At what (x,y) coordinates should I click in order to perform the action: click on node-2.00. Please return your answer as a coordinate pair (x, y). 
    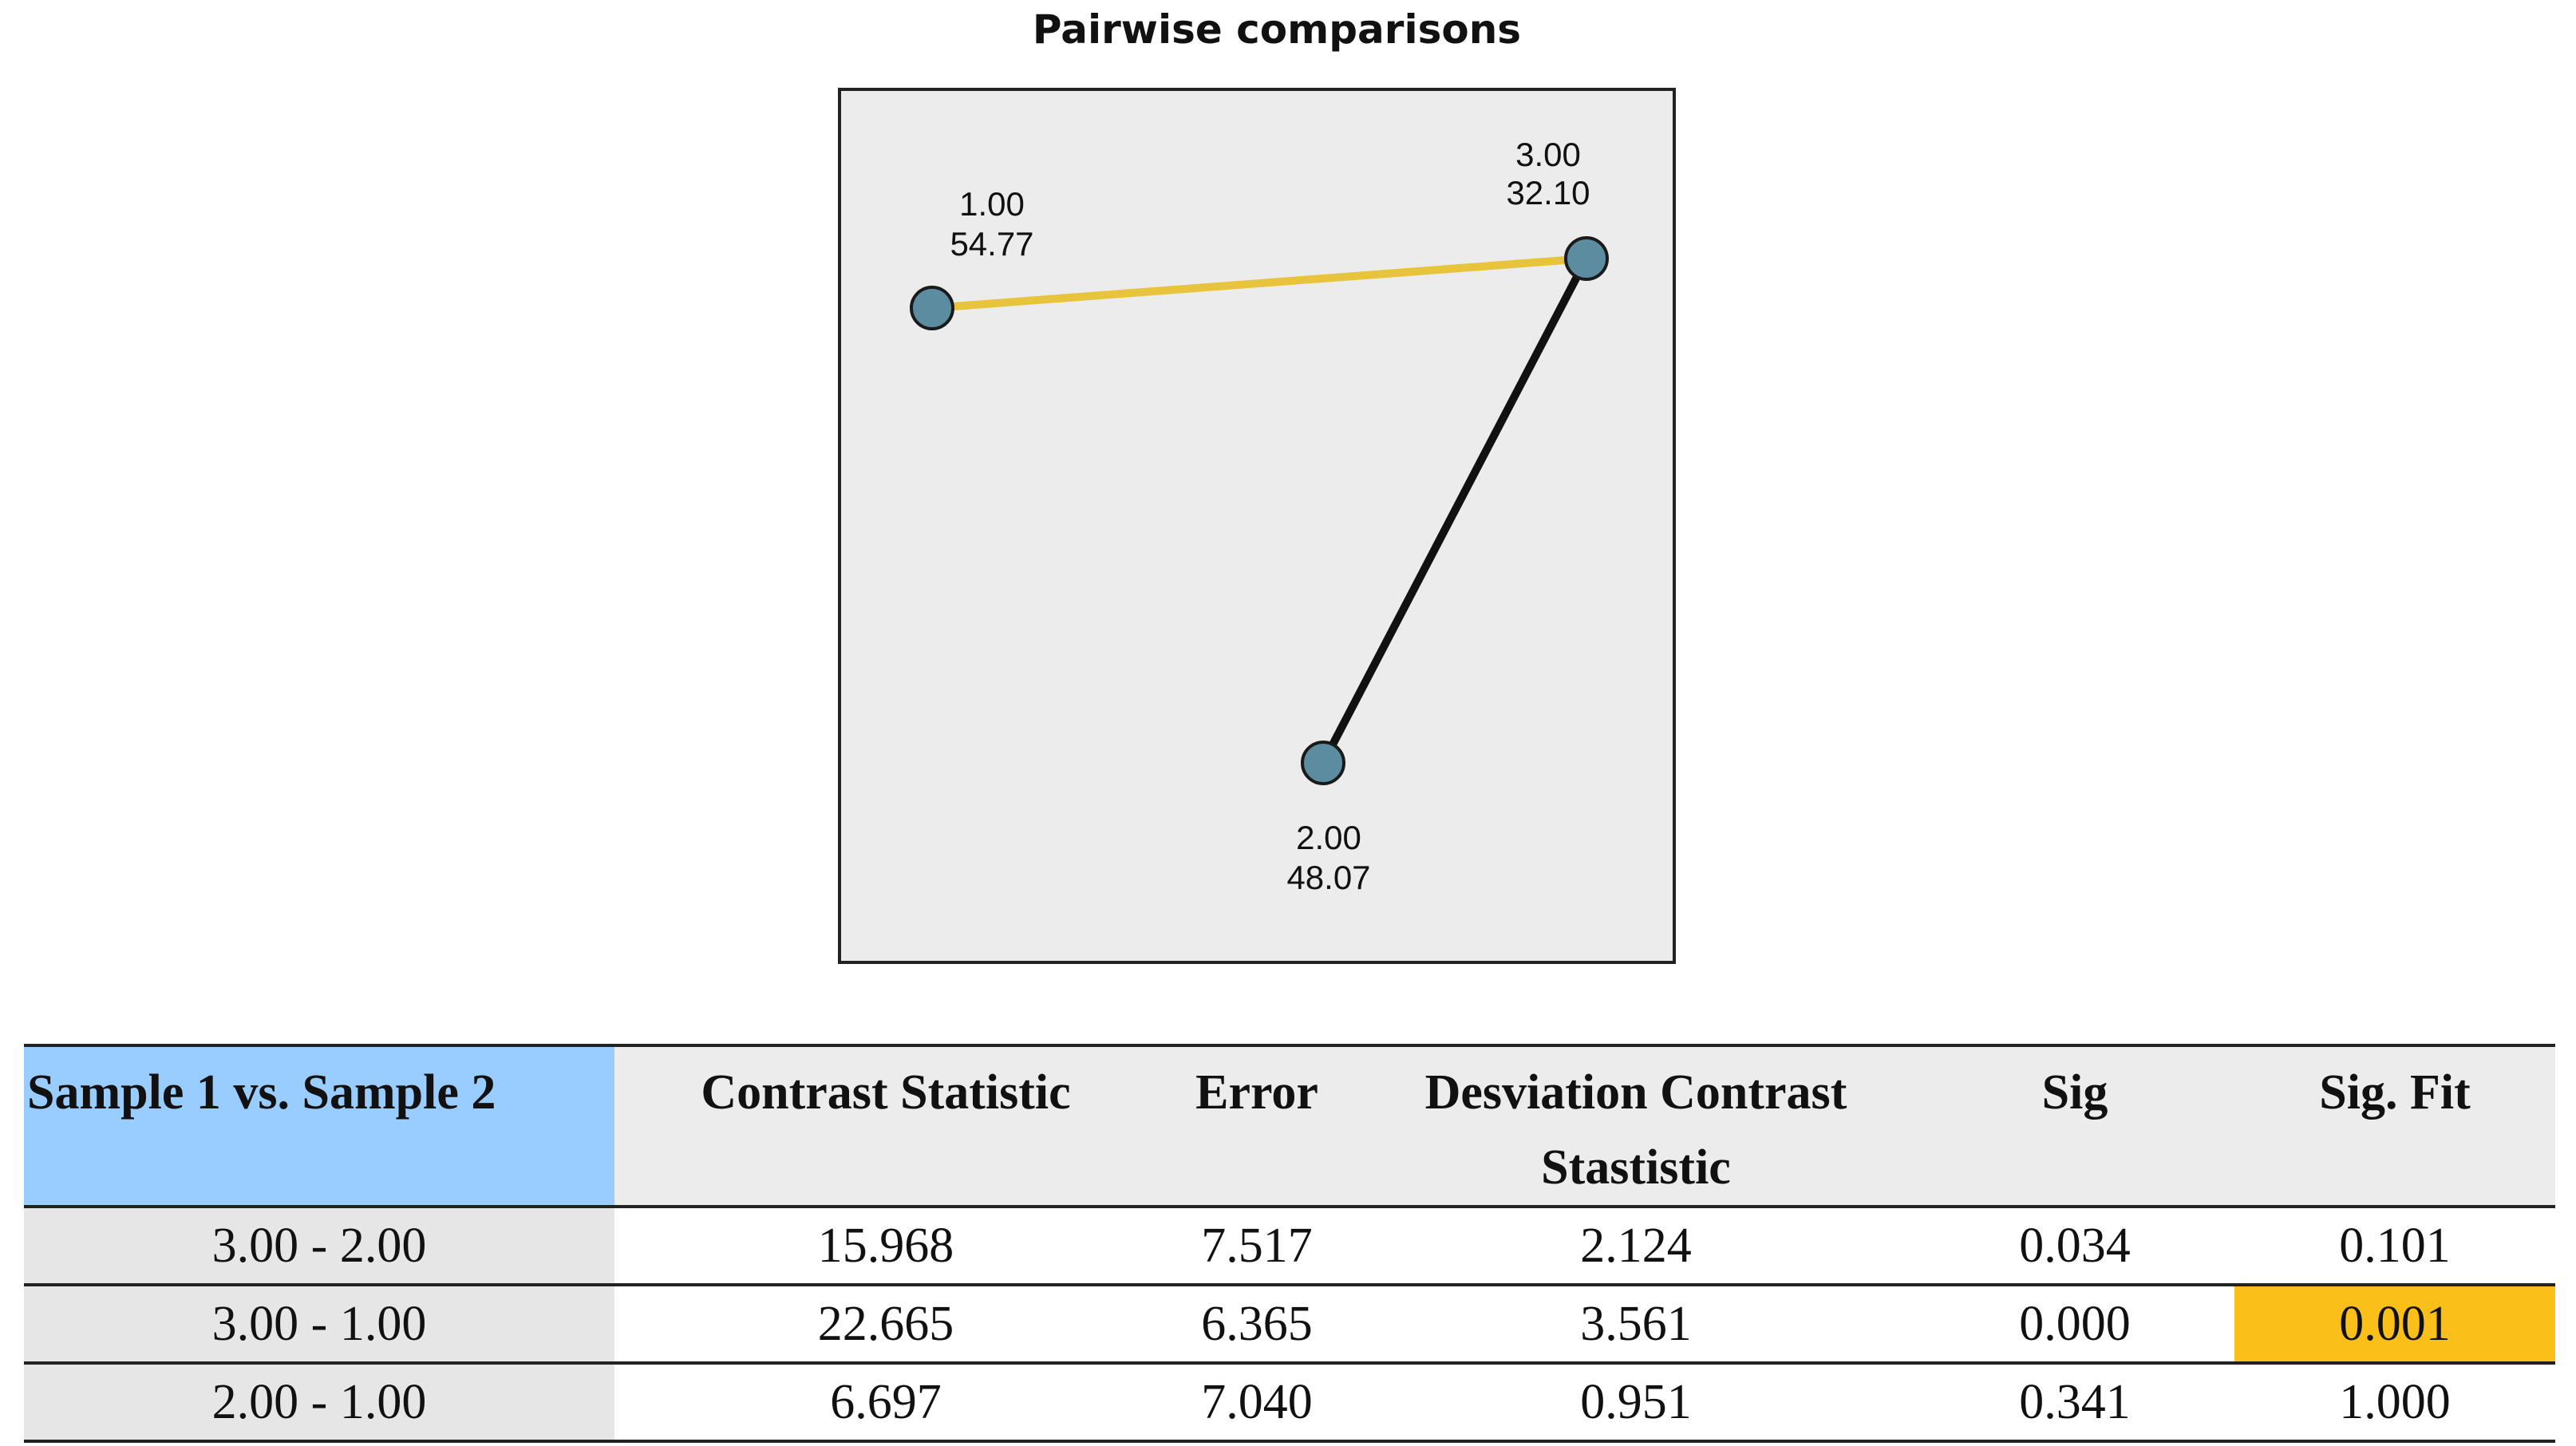
    Looking at the image, I should click on (1323, 763).